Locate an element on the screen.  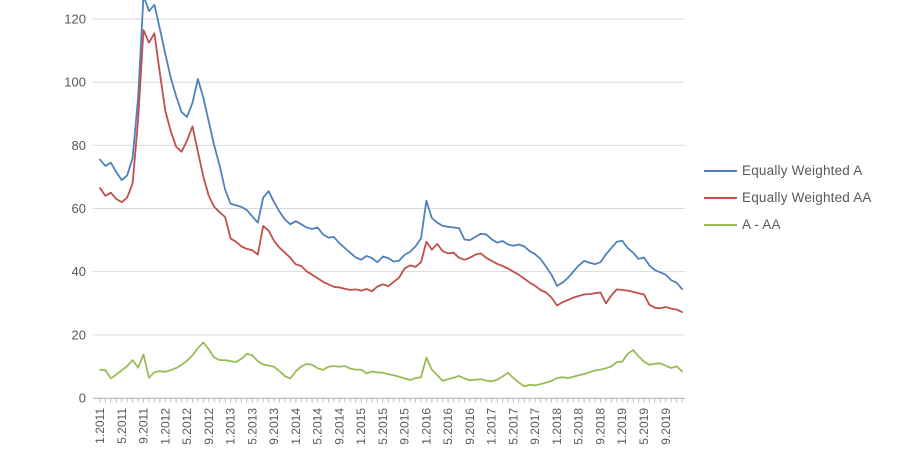
legend-line-marker-aa-icon is located at coordinates (720, 197).